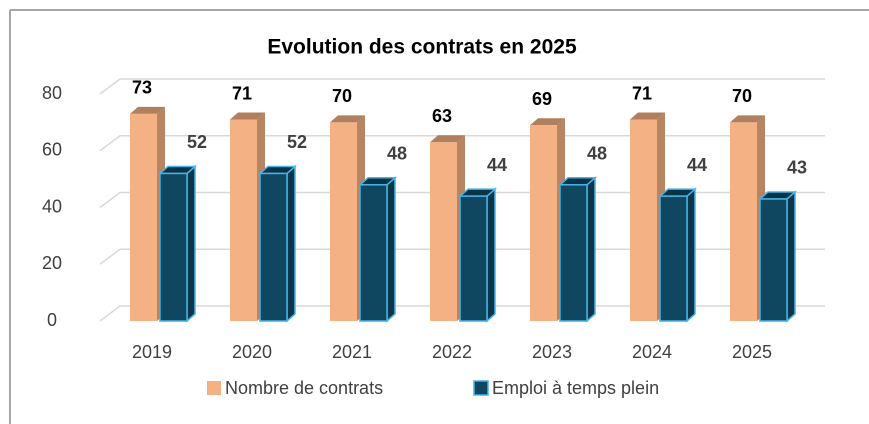 This screenshot has height=424, width=869. Describe the element at coordinates (352, 352) in the screenshot. I see `x-tick-label: 2021` at that location.